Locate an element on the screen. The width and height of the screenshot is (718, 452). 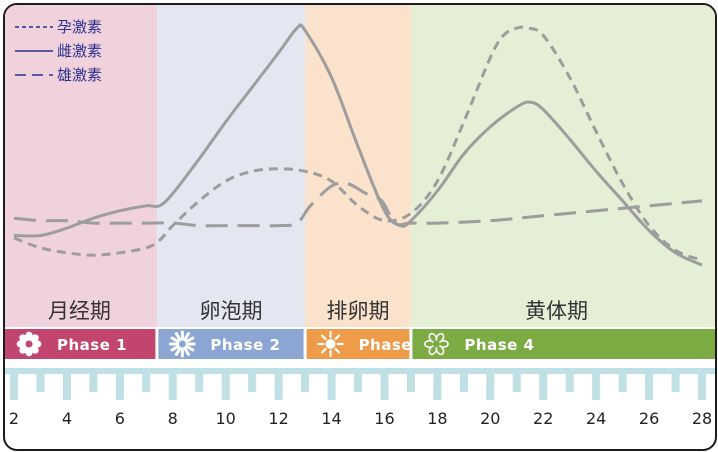
legend-label-3: 雄激素 is located at coordinates (79, 75).